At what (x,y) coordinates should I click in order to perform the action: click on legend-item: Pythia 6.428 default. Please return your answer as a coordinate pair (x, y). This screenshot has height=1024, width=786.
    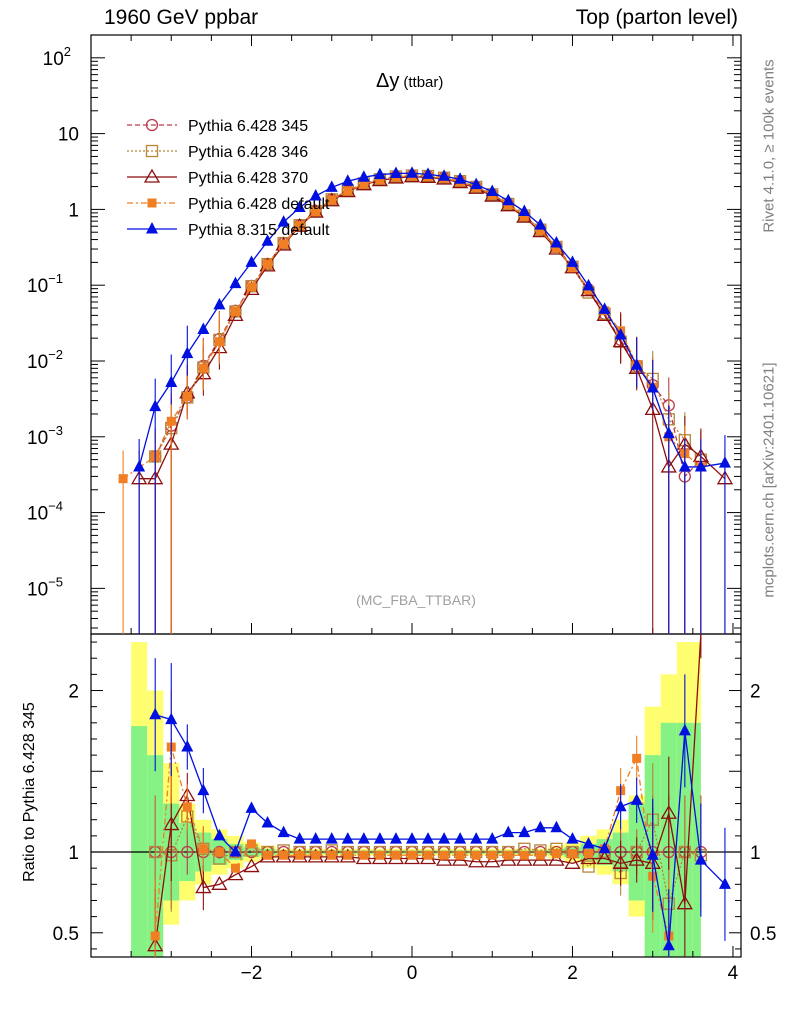
    Looking at the image, I should click on (228, 204).